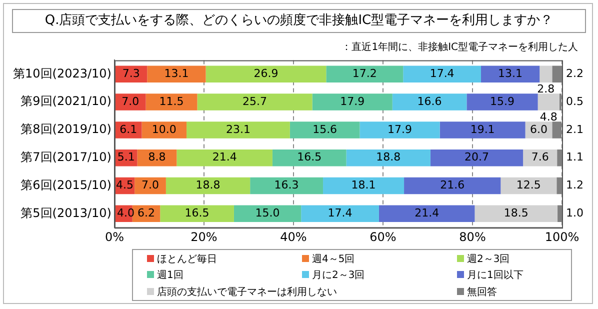  I want to click on data-label: 4.8, so click(549, 117).